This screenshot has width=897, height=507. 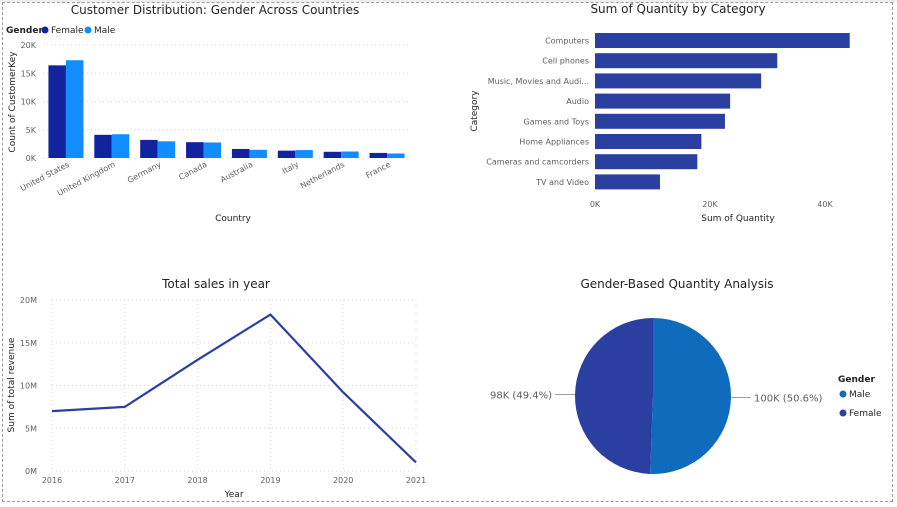 I want to click on chart1-y-tick: 10K, so click(x=29, y=102).